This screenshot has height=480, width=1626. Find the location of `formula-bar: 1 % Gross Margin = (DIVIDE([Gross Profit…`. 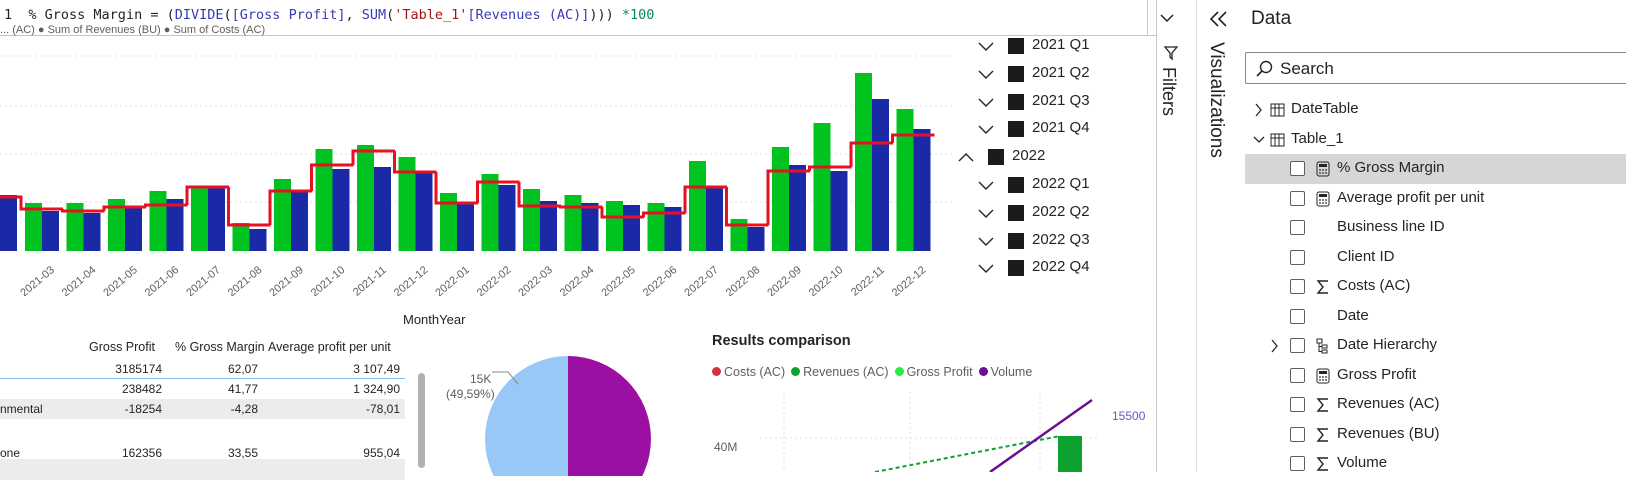

formula-bar: 1 % Gross Margin = (DIVIDE([Gross Profit… is located at coordinates (593, 18).